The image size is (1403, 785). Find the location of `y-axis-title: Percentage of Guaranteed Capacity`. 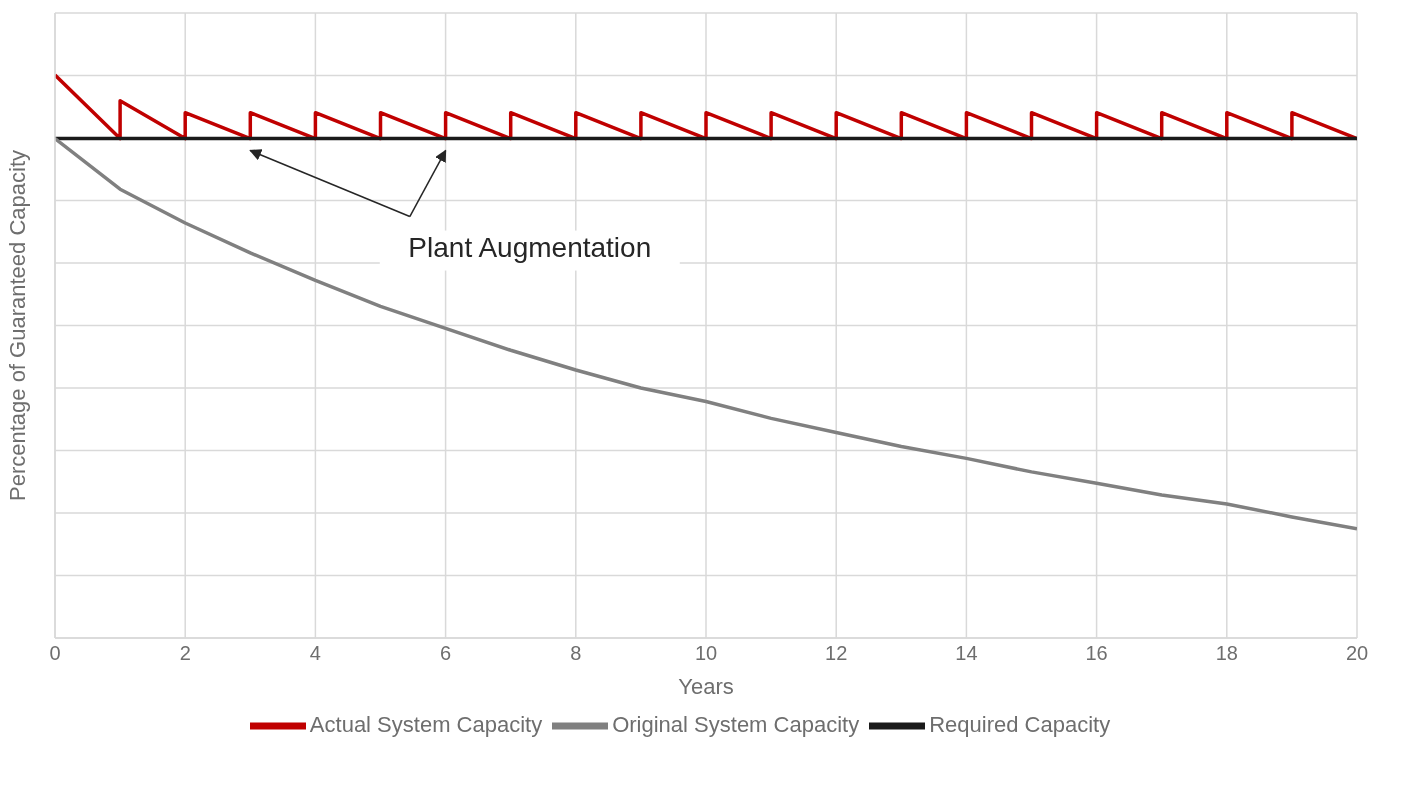

y-axis-title: Percentage of Guaranteed Capacity is located at coordinates (17, 325).